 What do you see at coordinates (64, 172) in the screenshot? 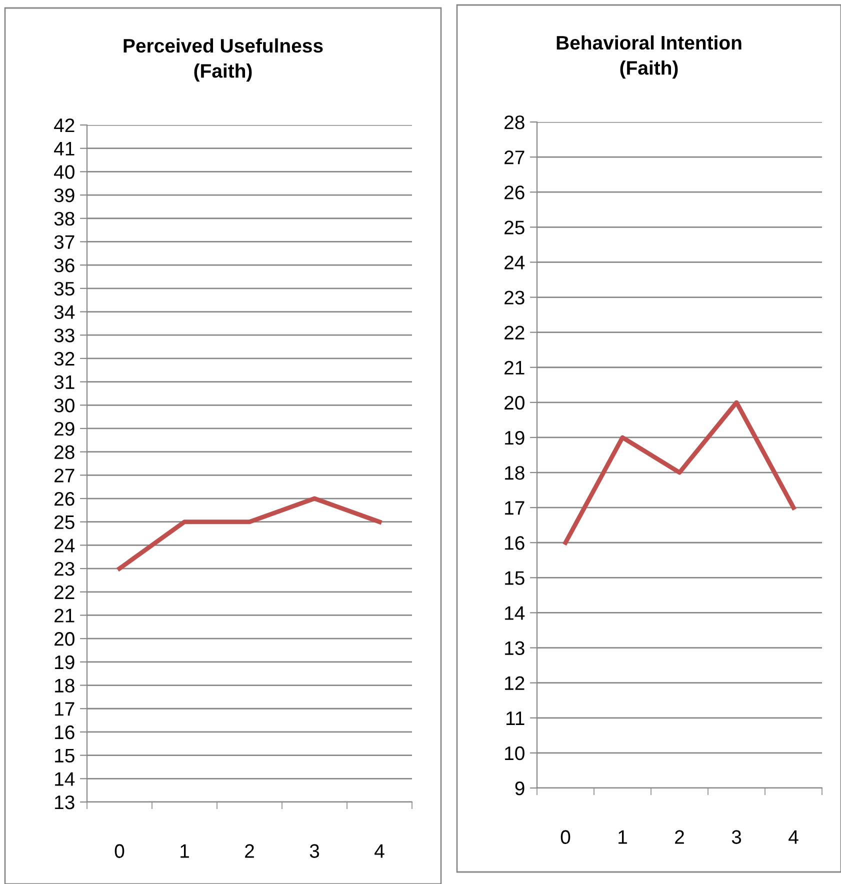
I see `y-tick-label: 40` at bounding box center [64, 172].